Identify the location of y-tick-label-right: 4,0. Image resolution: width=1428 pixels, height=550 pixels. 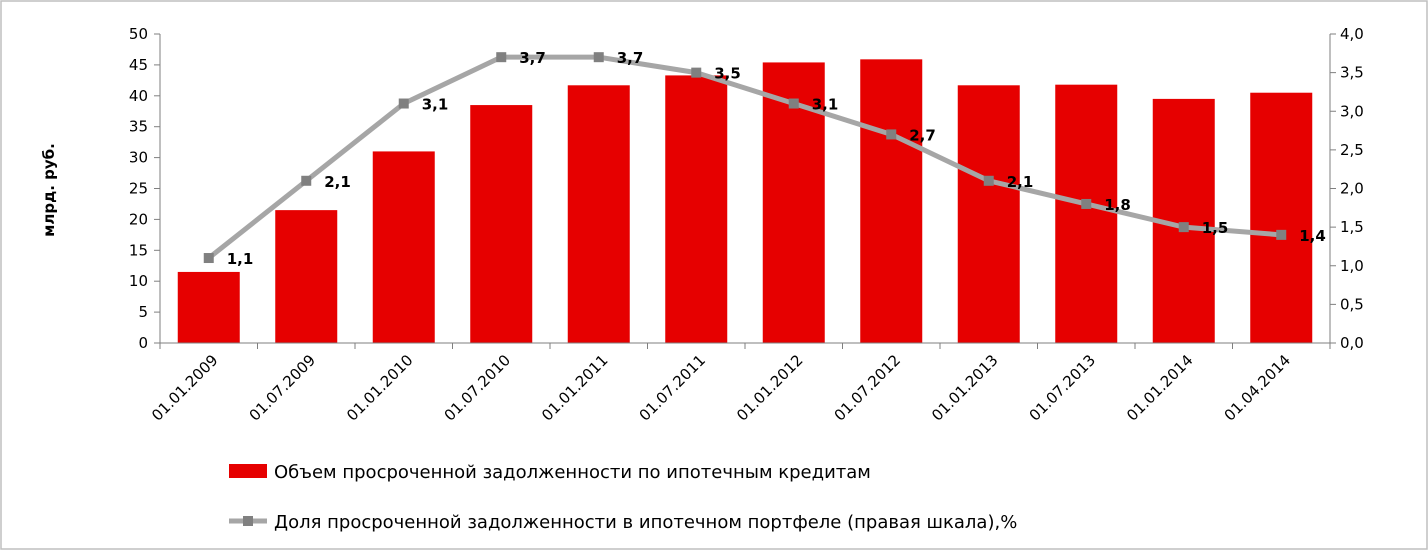
(1352, 34).